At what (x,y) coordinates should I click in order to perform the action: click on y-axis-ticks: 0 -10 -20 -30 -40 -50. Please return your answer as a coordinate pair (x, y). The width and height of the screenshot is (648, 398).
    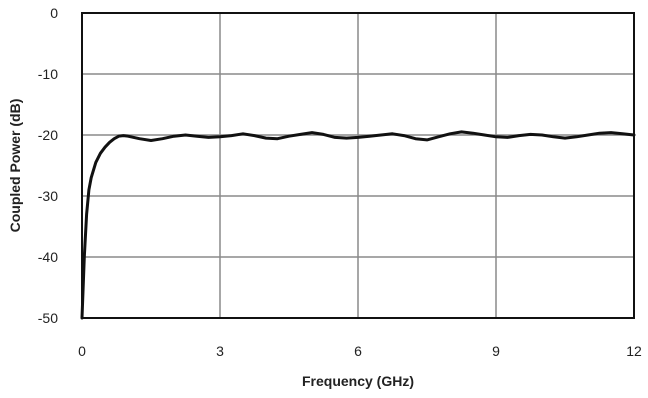
    Looking at the image, I should click on (48, 165).